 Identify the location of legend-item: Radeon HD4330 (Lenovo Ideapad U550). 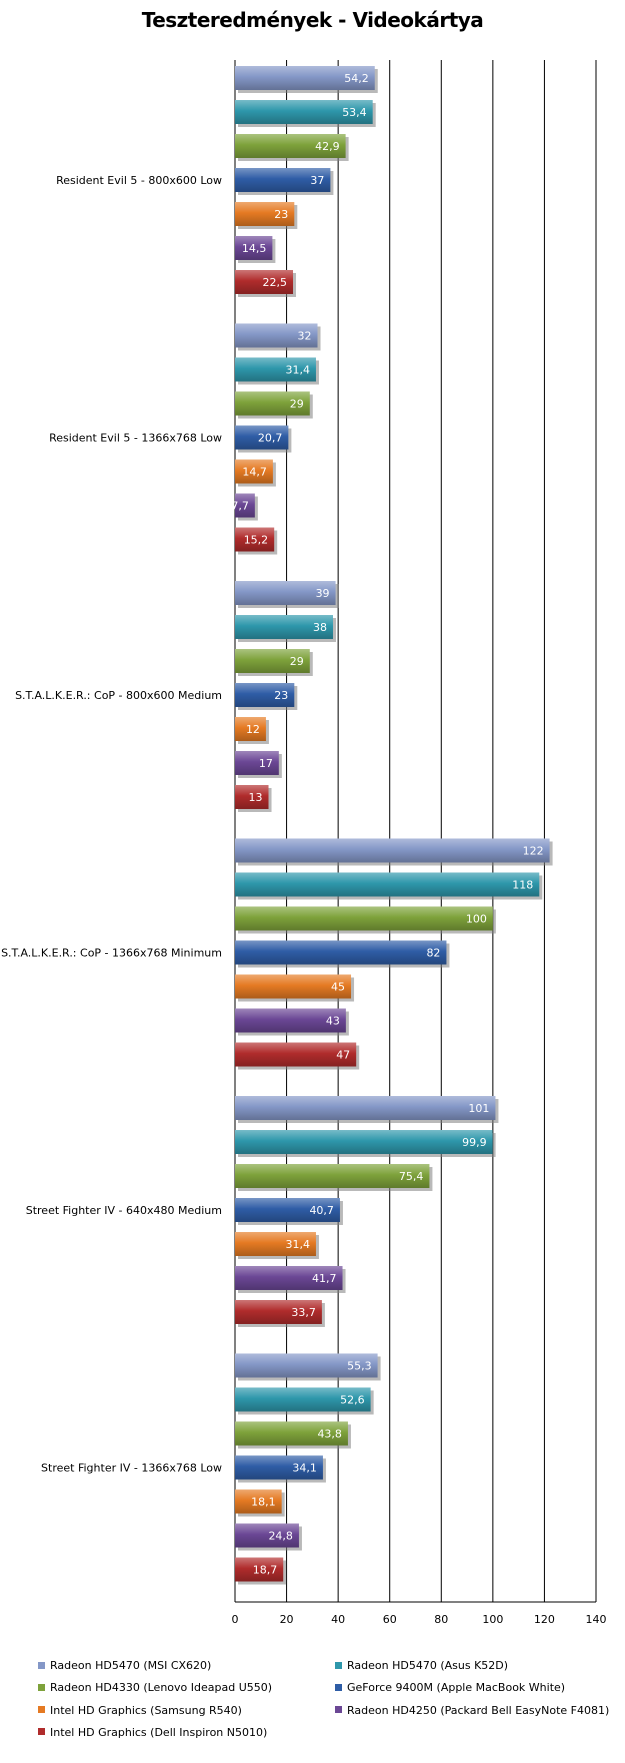
(155, 1688).